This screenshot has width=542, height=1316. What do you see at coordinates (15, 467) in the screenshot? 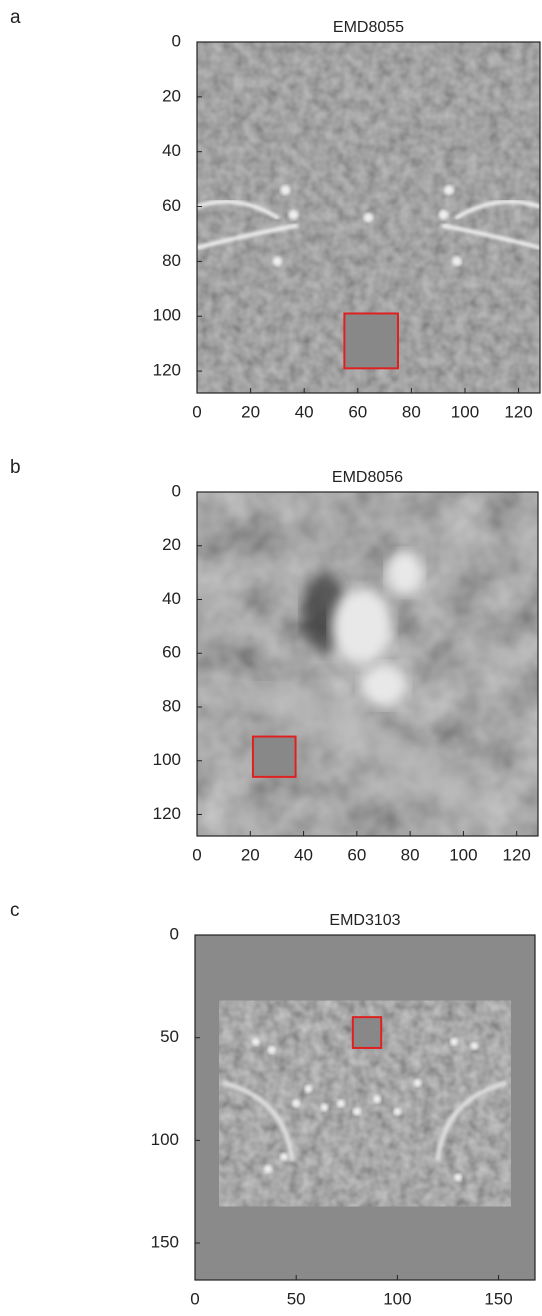
I see `panel-label: b` at bounding box center [15, 467].